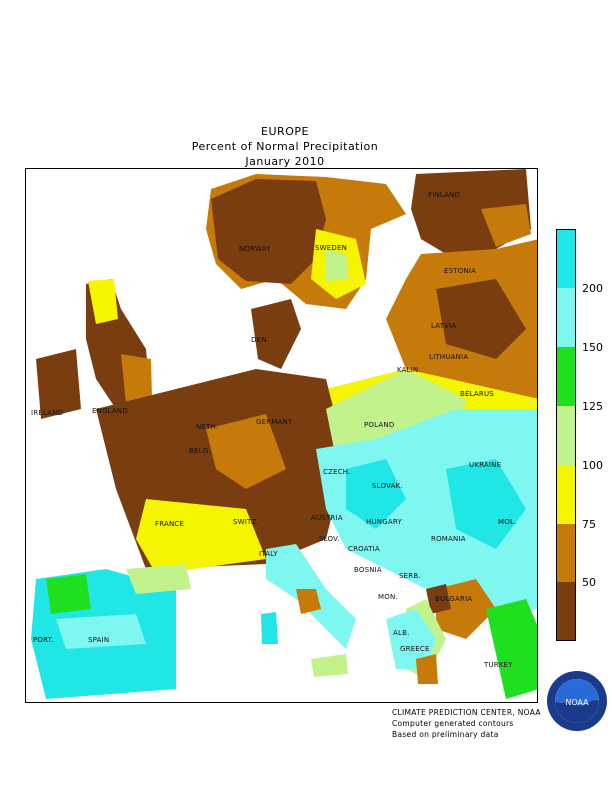  I want to click on map-title: Percent of Normal Precipitation, so click(285, 146).